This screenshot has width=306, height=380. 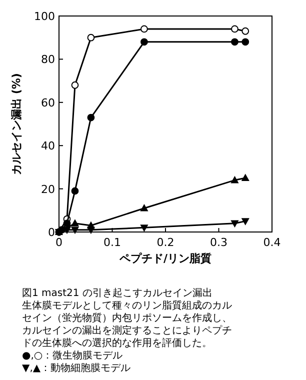 What do you see at coordinates (127, 318) in the screenshot?
I see `text: セイン（蛍光物質）内包リポソームを作成し、` at bounding box center [127, 318].